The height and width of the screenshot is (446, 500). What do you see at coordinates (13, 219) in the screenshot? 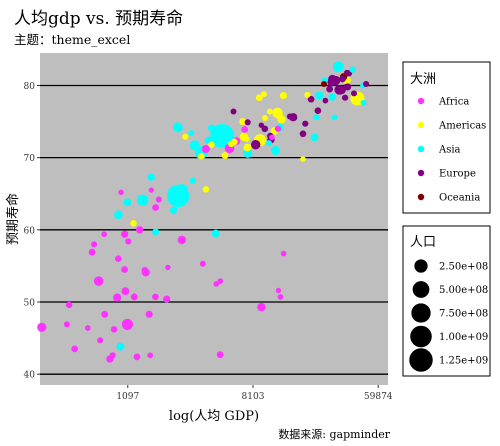
I see `y-axis-label: 预期寿命` at bounding box center [13, 219].